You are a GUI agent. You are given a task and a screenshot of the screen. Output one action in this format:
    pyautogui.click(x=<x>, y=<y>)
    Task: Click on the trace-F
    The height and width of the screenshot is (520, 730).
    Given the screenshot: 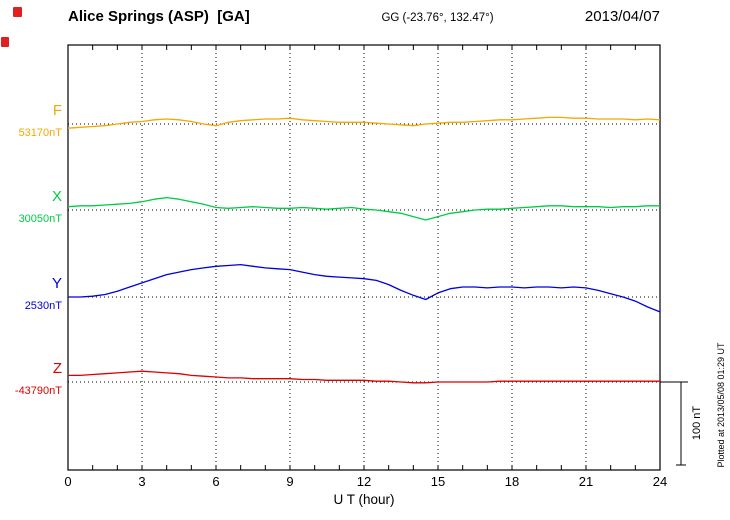 What is the action you would take?
    pyautogui.click(x=364, y=122)
    